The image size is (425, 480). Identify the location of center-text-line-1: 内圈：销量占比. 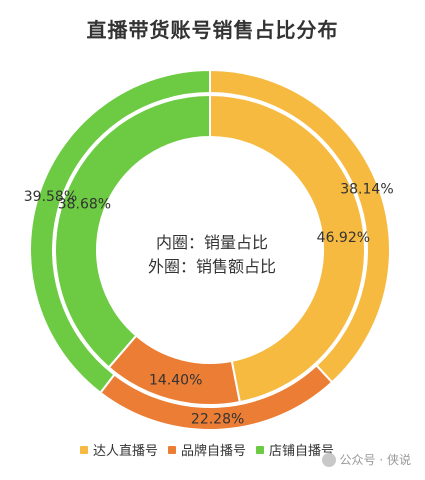
(212, 242).